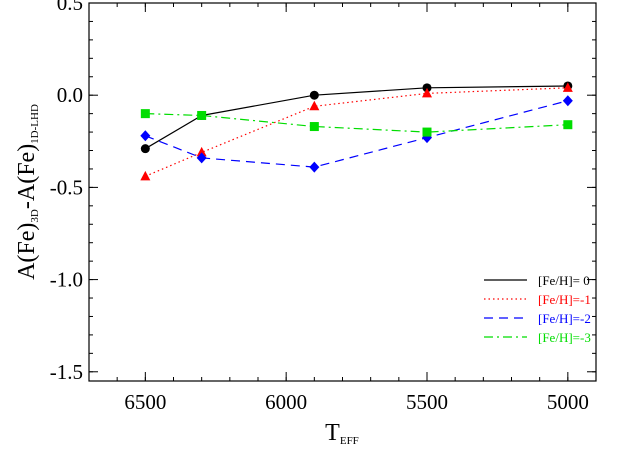 This screenshot has width=623, height=449. Describe the element at coordinates (66, 280) in the screenshot. I see `y-tick-label: -1.0` at that location.